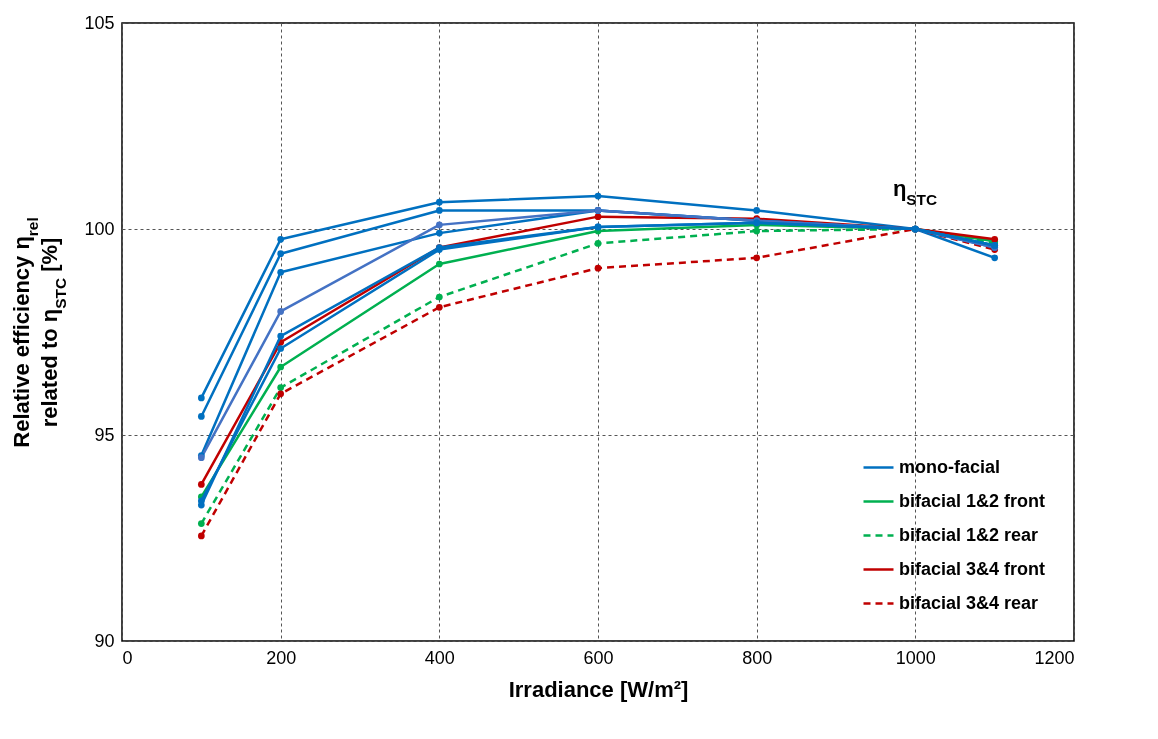  I want to click on legend-label: bifacial 1&2 rear, so click(969, 534).